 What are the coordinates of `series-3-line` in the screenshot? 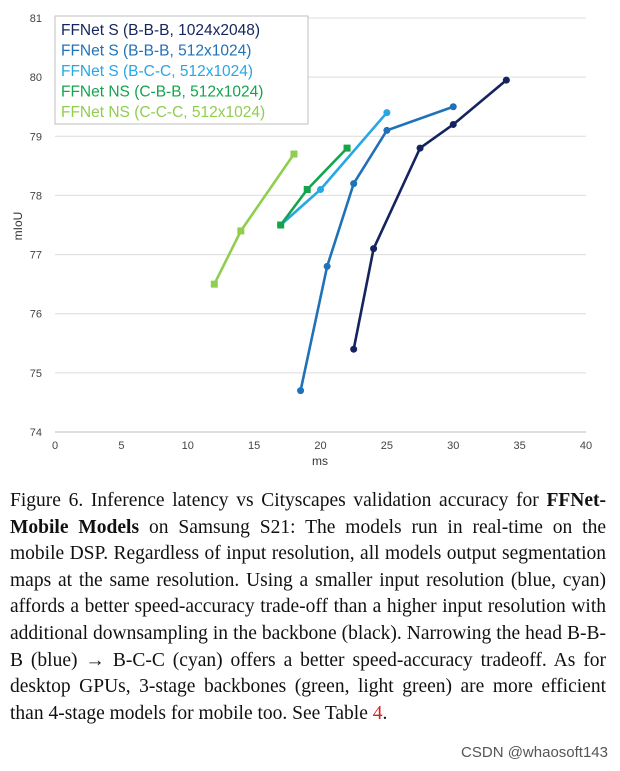 It's located at (333, 168).